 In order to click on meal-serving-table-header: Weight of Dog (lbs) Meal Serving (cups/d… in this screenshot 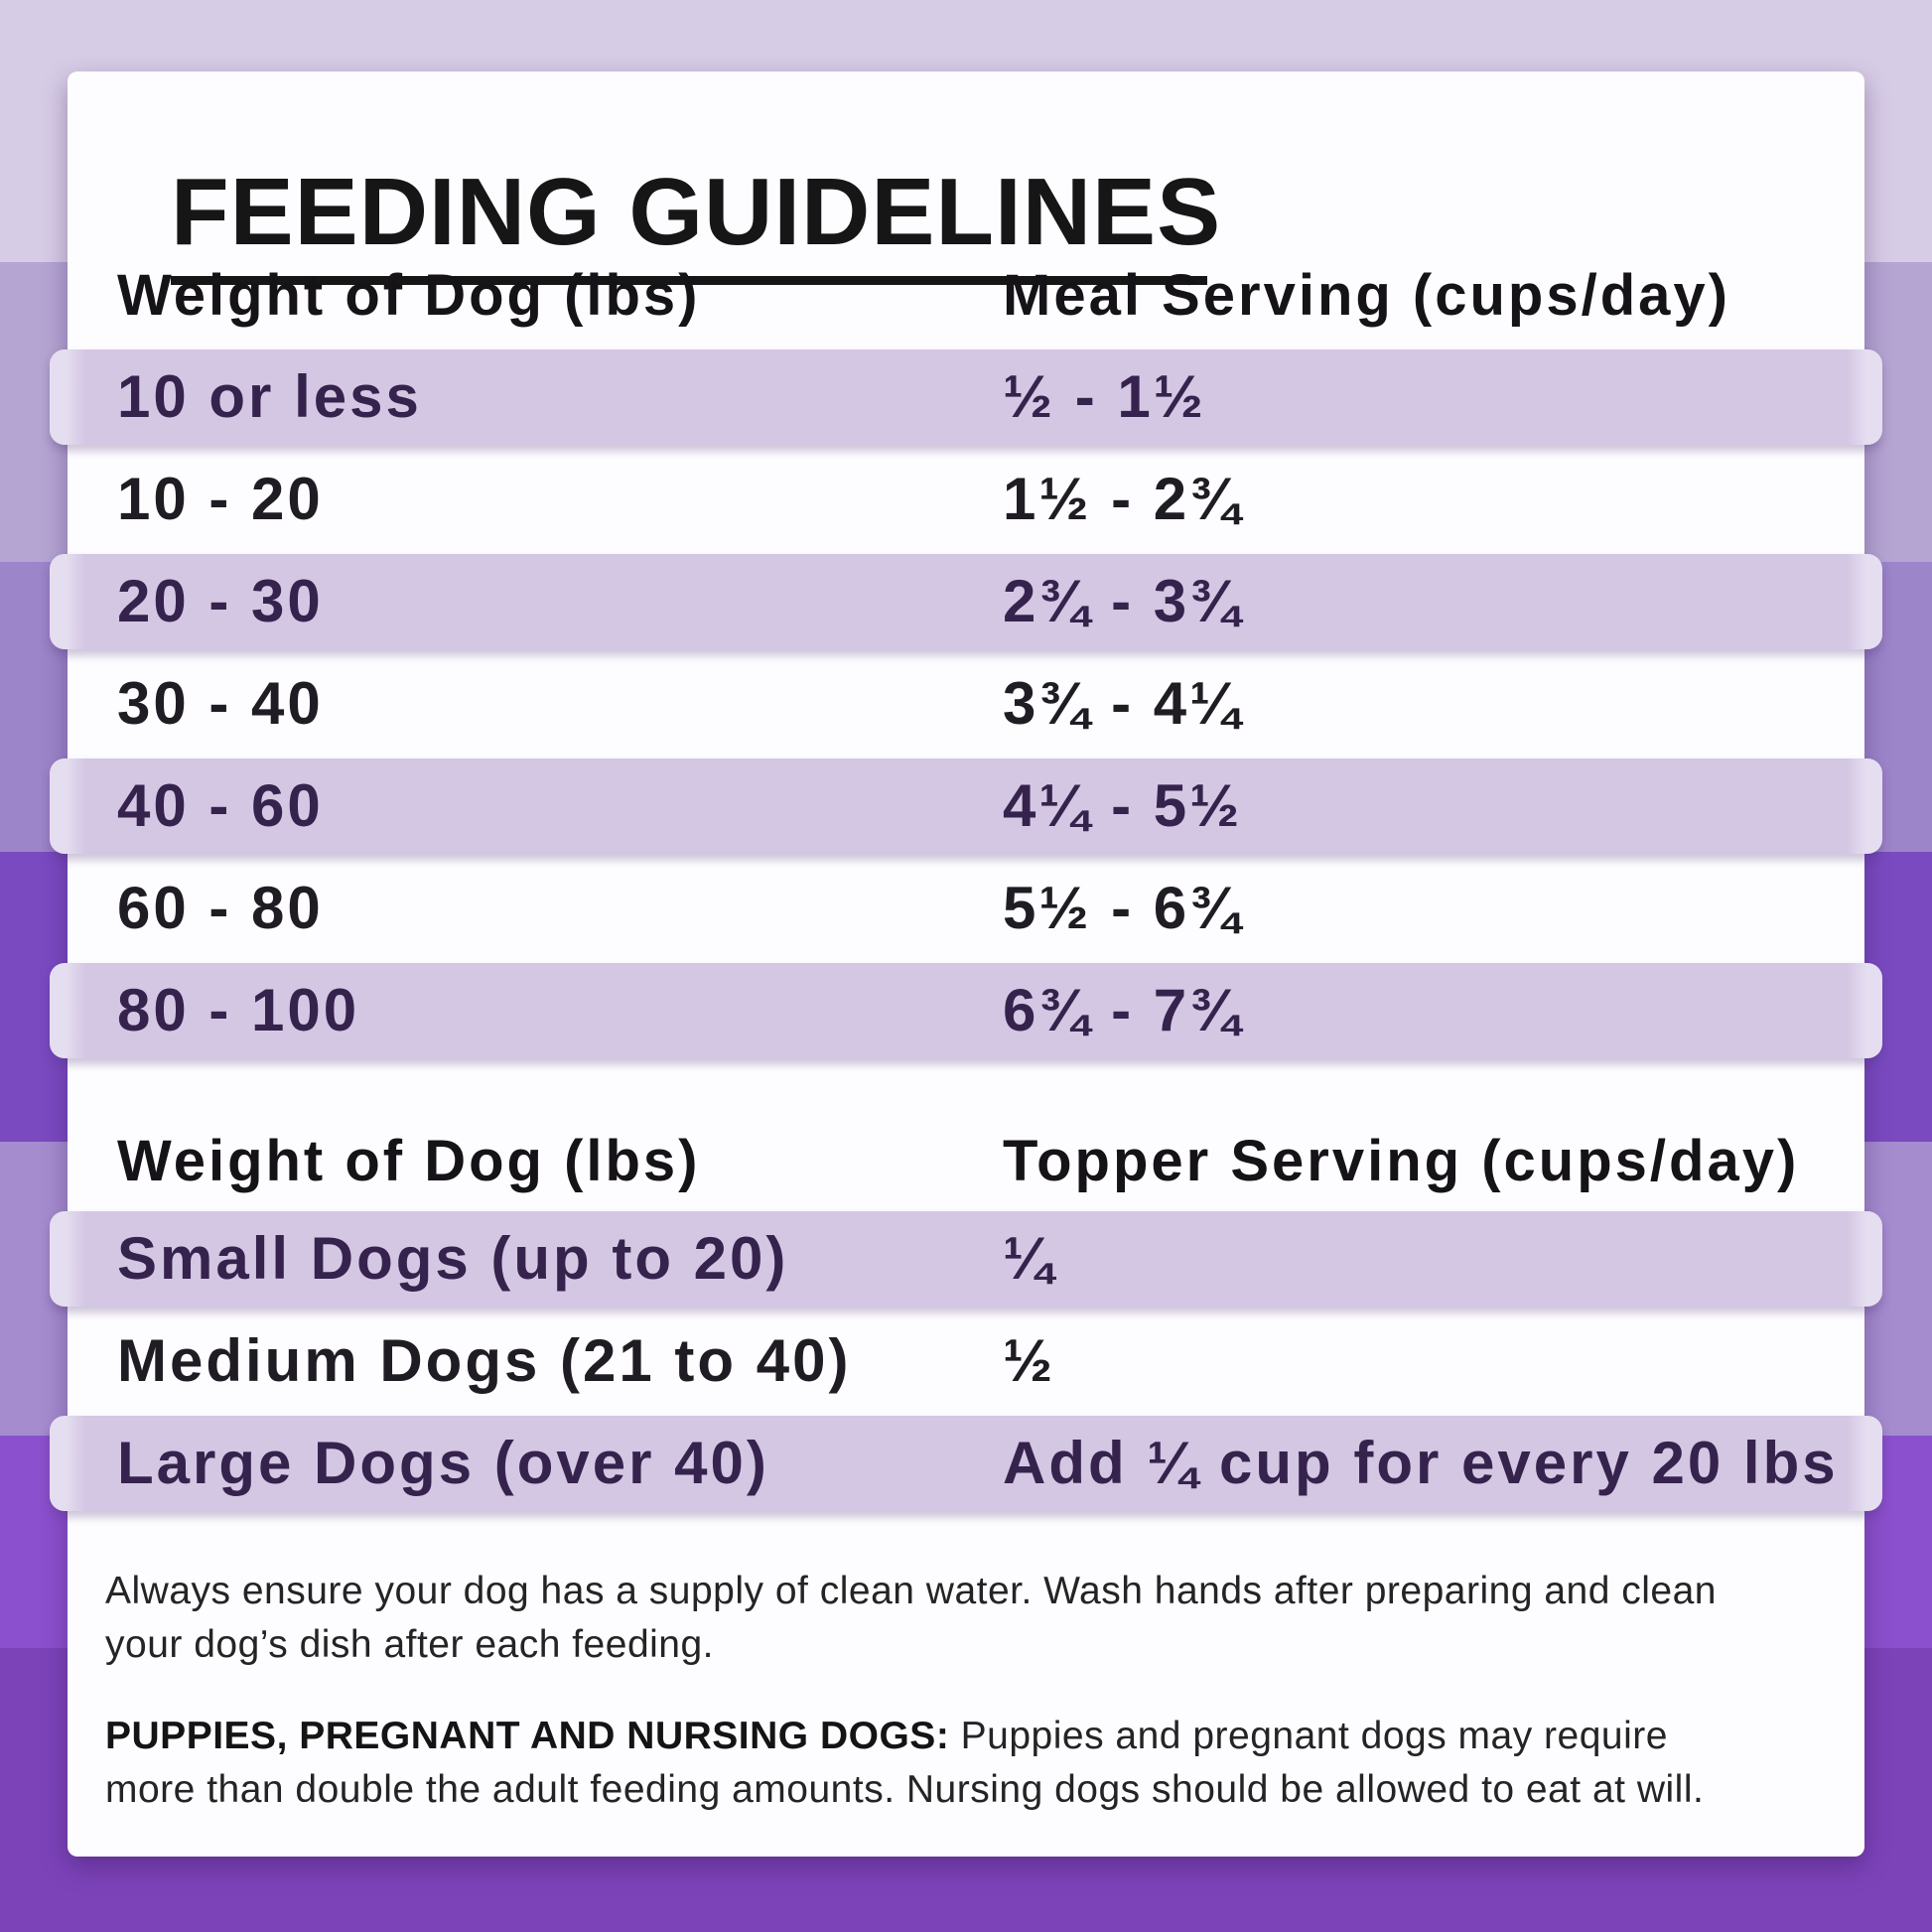, I will do `click(966, 296)`.